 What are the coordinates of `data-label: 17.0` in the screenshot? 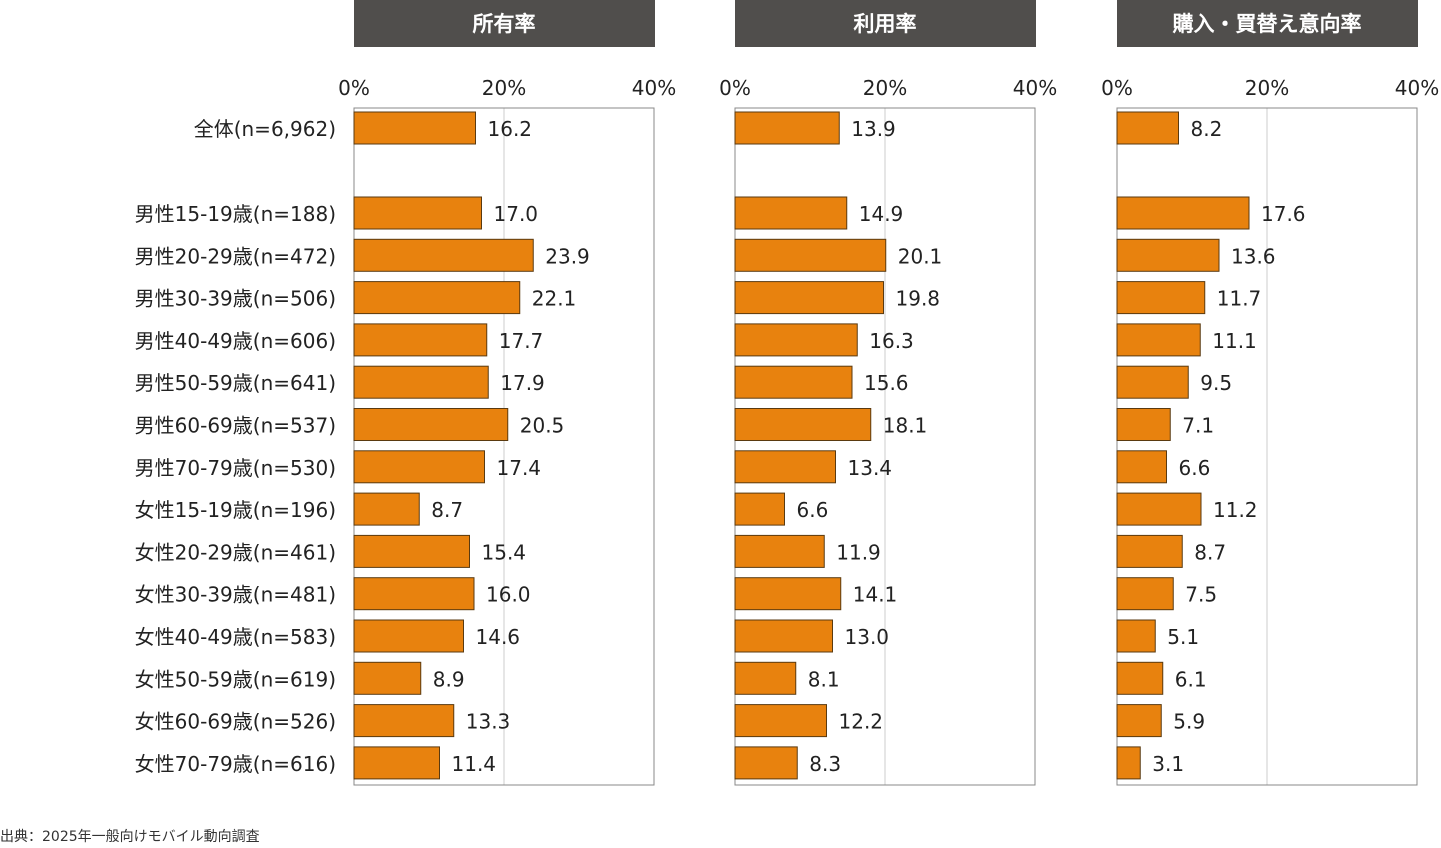 It's located at (516, 214).